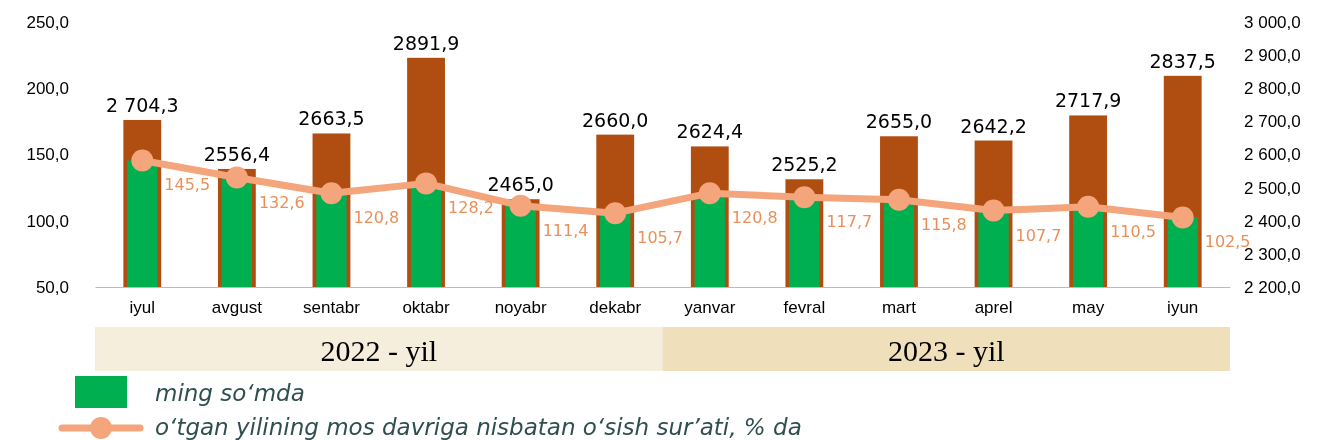 This screenshot has width=1327, height=440. Describe the element at coordinates (47, 22) in the screenshot. I see `y-tick-label: 250,0` at that location.